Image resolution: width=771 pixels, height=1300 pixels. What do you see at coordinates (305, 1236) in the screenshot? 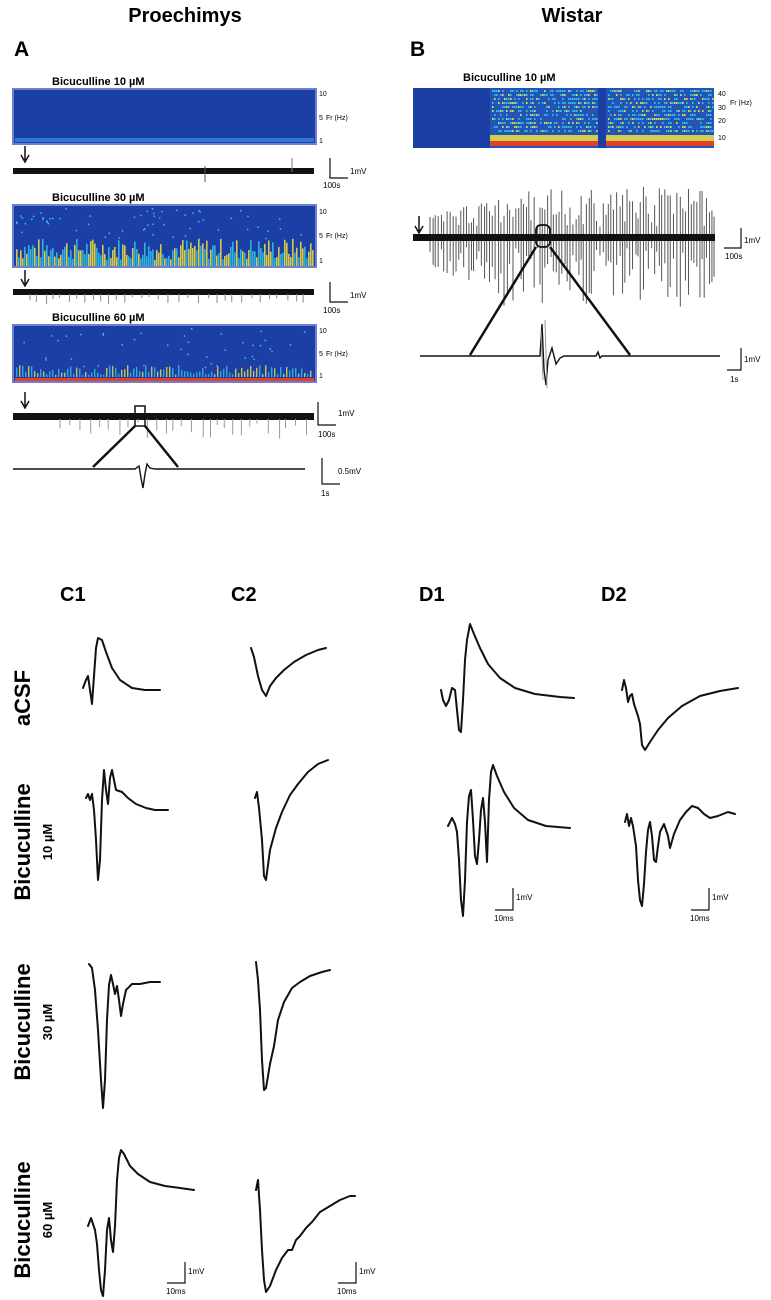
I see `trace-c2-bic60` at bounding box center [305, 1236].